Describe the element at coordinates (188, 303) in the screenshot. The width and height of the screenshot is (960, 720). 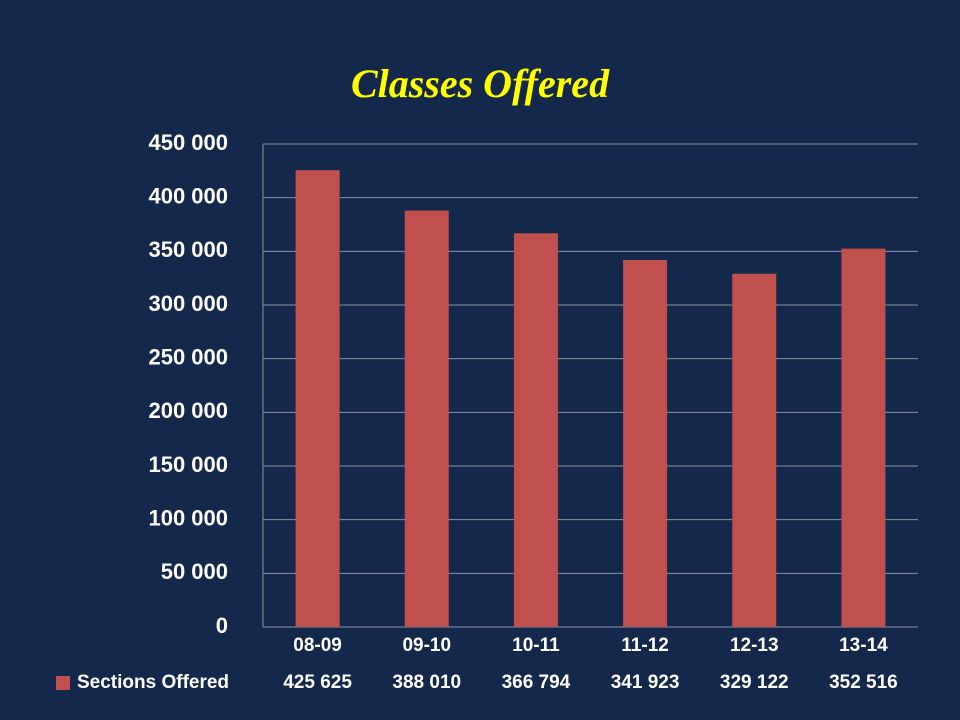
I see `y-tick-label: 300 000` at that location.